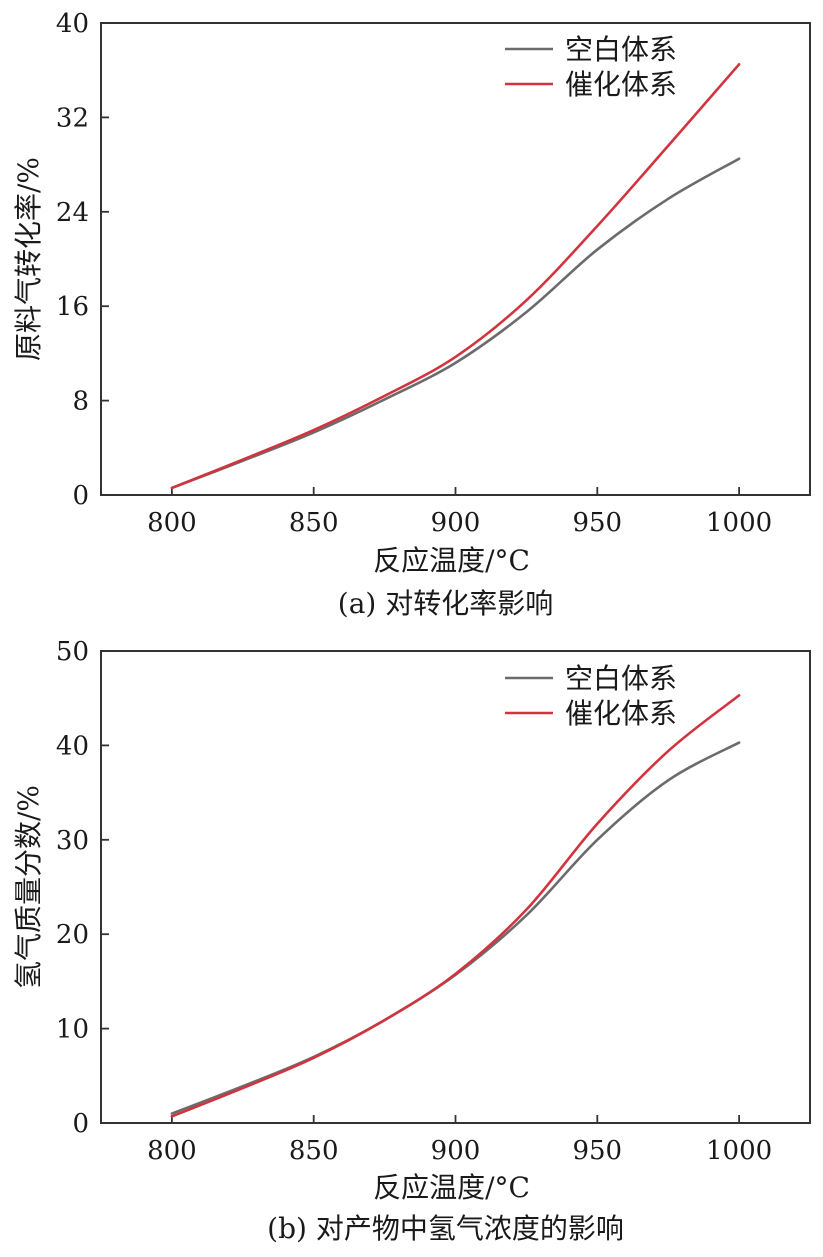 The height and width of the screenshot is (1257, 823). I want to click on y-tick-label: 16, so click(72, 307).